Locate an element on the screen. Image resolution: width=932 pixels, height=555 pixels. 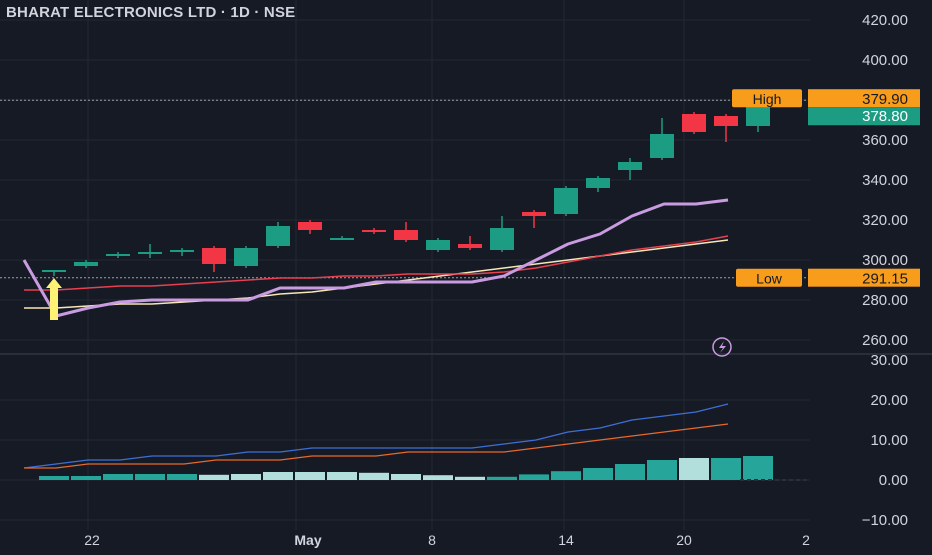
indicator-tick-label: 10.00 is located at coordinates (889, 440).